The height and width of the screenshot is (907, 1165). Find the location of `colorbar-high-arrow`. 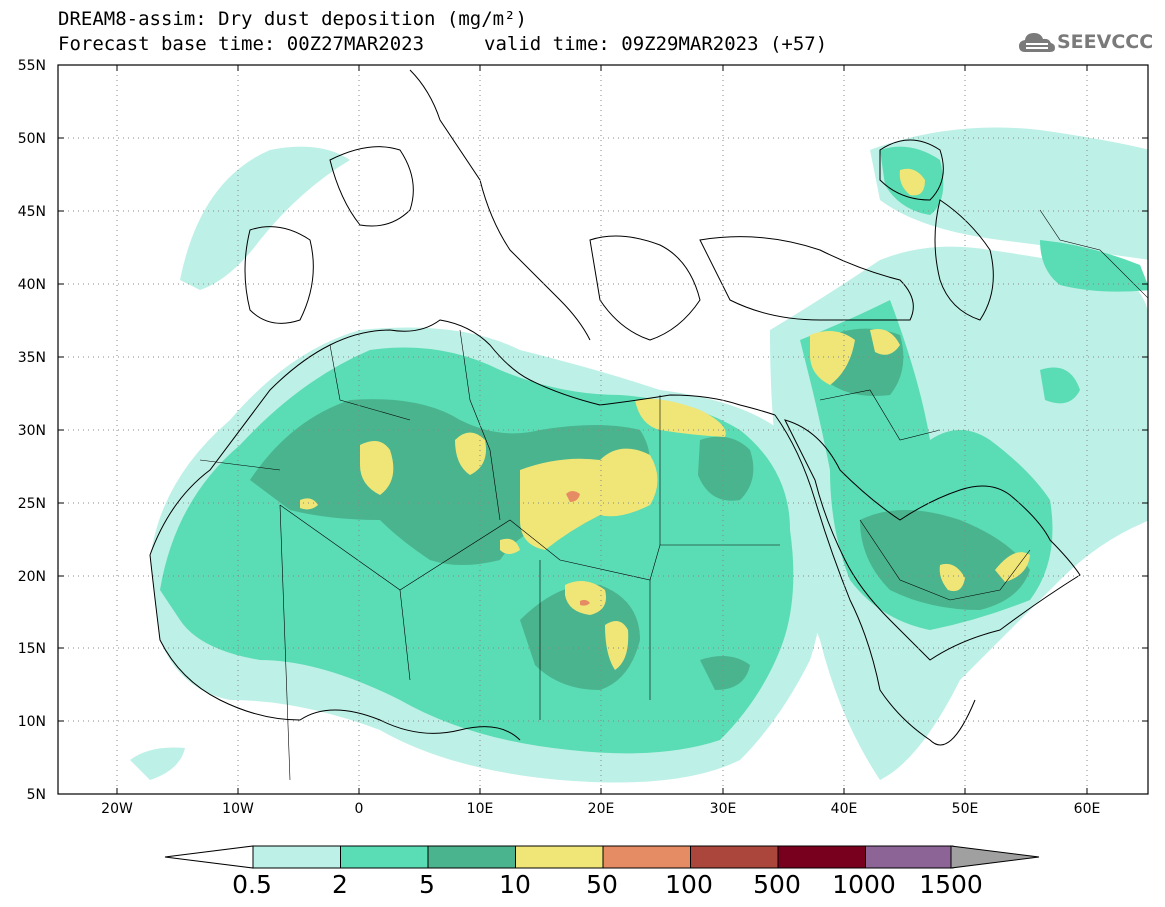

colorbar-high-arrow is located at coordinates (995, 857).